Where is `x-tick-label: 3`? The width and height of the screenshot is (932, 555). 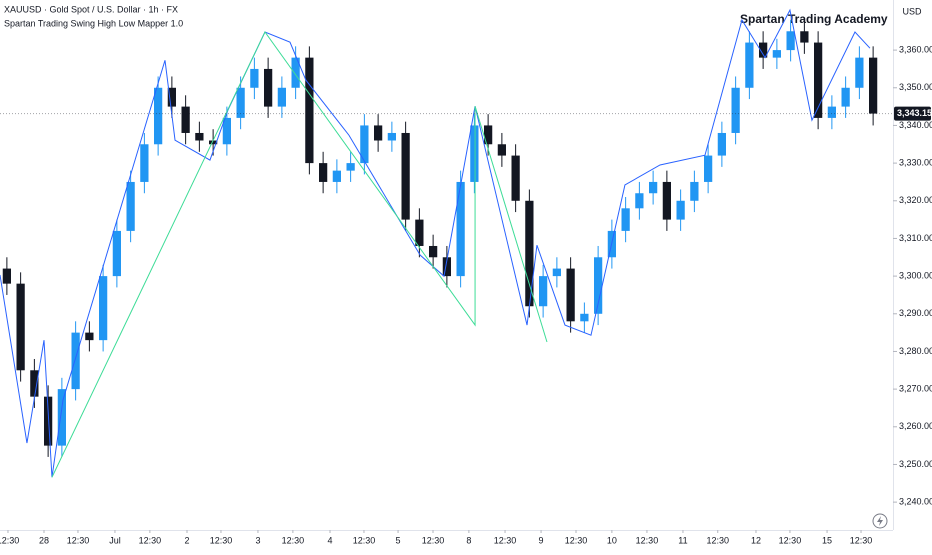 x-tick-label: 3 is located at coordinates (257, 540).